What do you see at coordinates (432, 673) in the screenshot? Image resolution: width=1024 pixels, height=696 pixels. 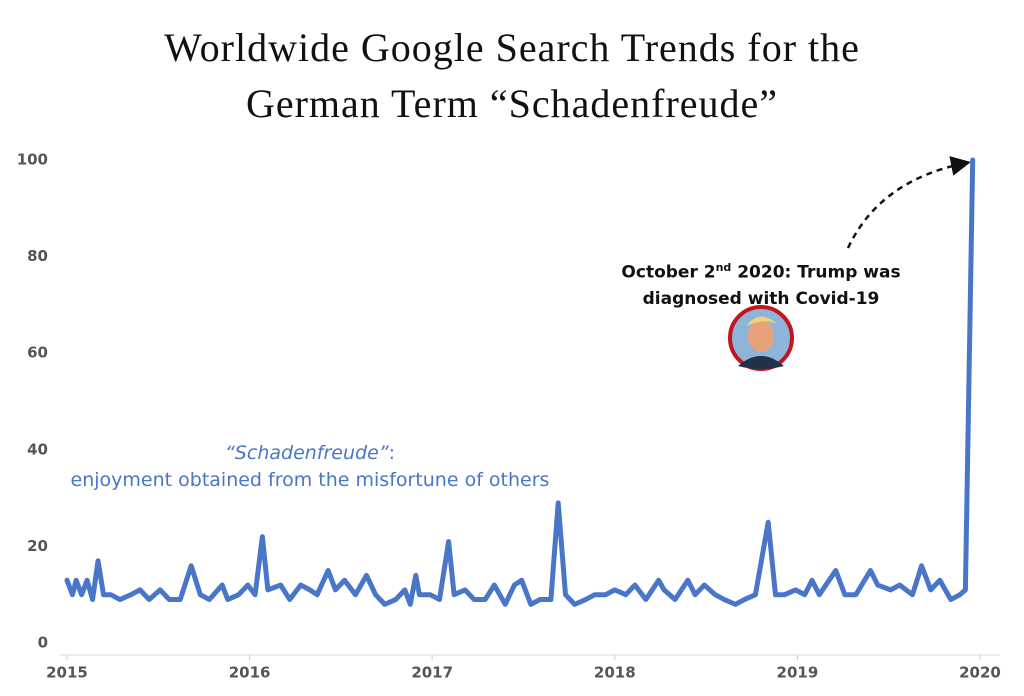 I see `x-tick-label: 2017` at bounding box center [432, 673].